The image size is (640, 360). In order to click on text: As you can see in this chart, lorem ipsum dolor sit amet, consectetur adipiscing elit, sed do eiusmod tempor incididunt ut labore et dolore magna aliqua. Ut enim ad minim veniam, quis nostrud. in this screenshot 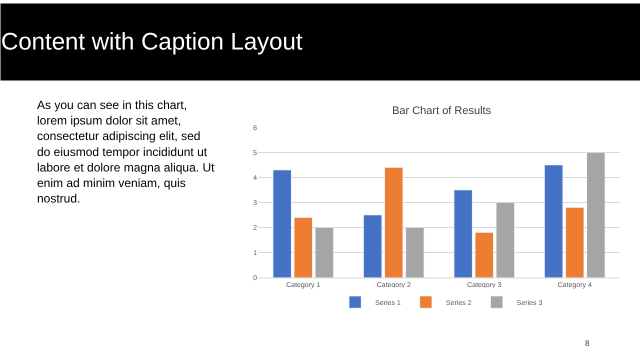, I will do `click(126, 152)`.